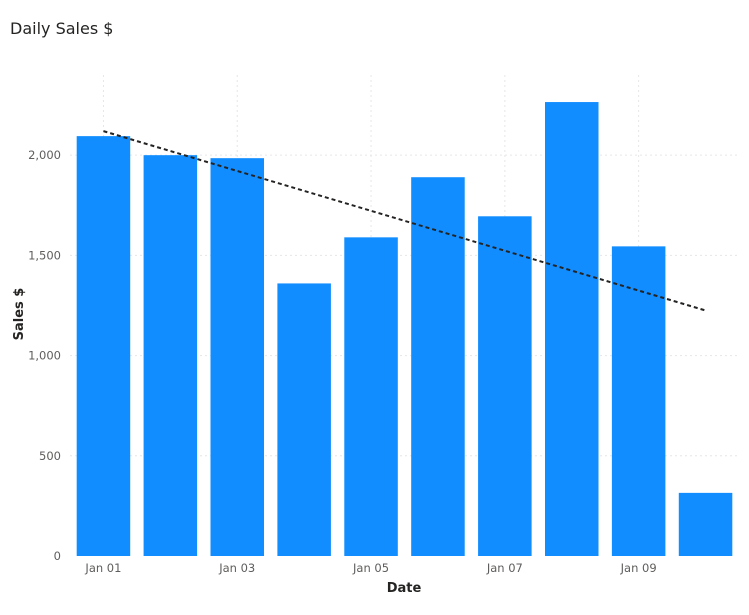  Describe the element at coordinates (102, 568) in the screenshot. I see `x-tick-label: Jan 01` at that location.